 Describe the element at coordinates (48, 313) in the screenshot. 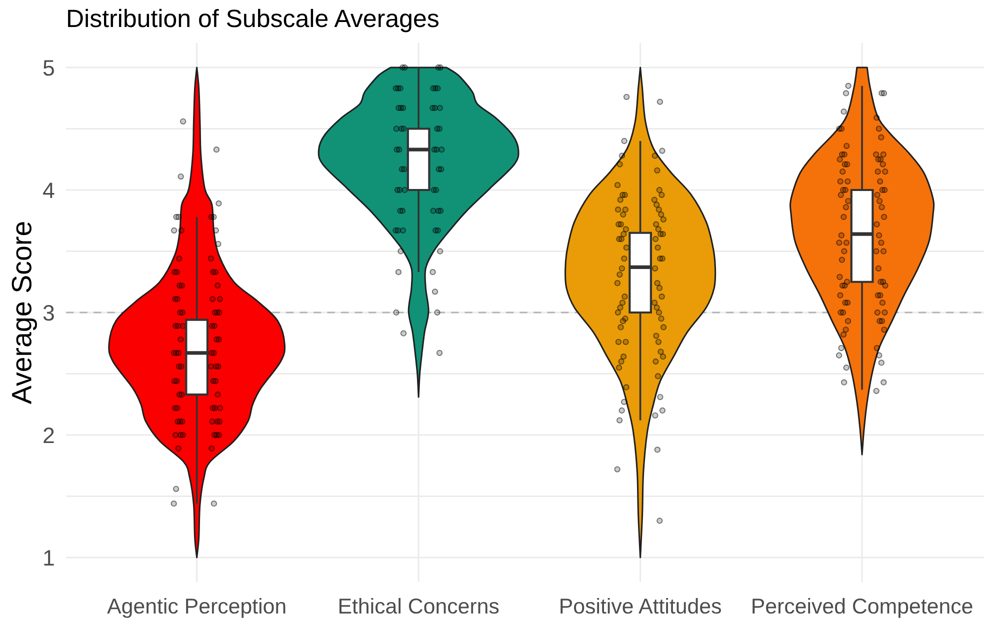

I see `y-tick-label: 3` at that location.